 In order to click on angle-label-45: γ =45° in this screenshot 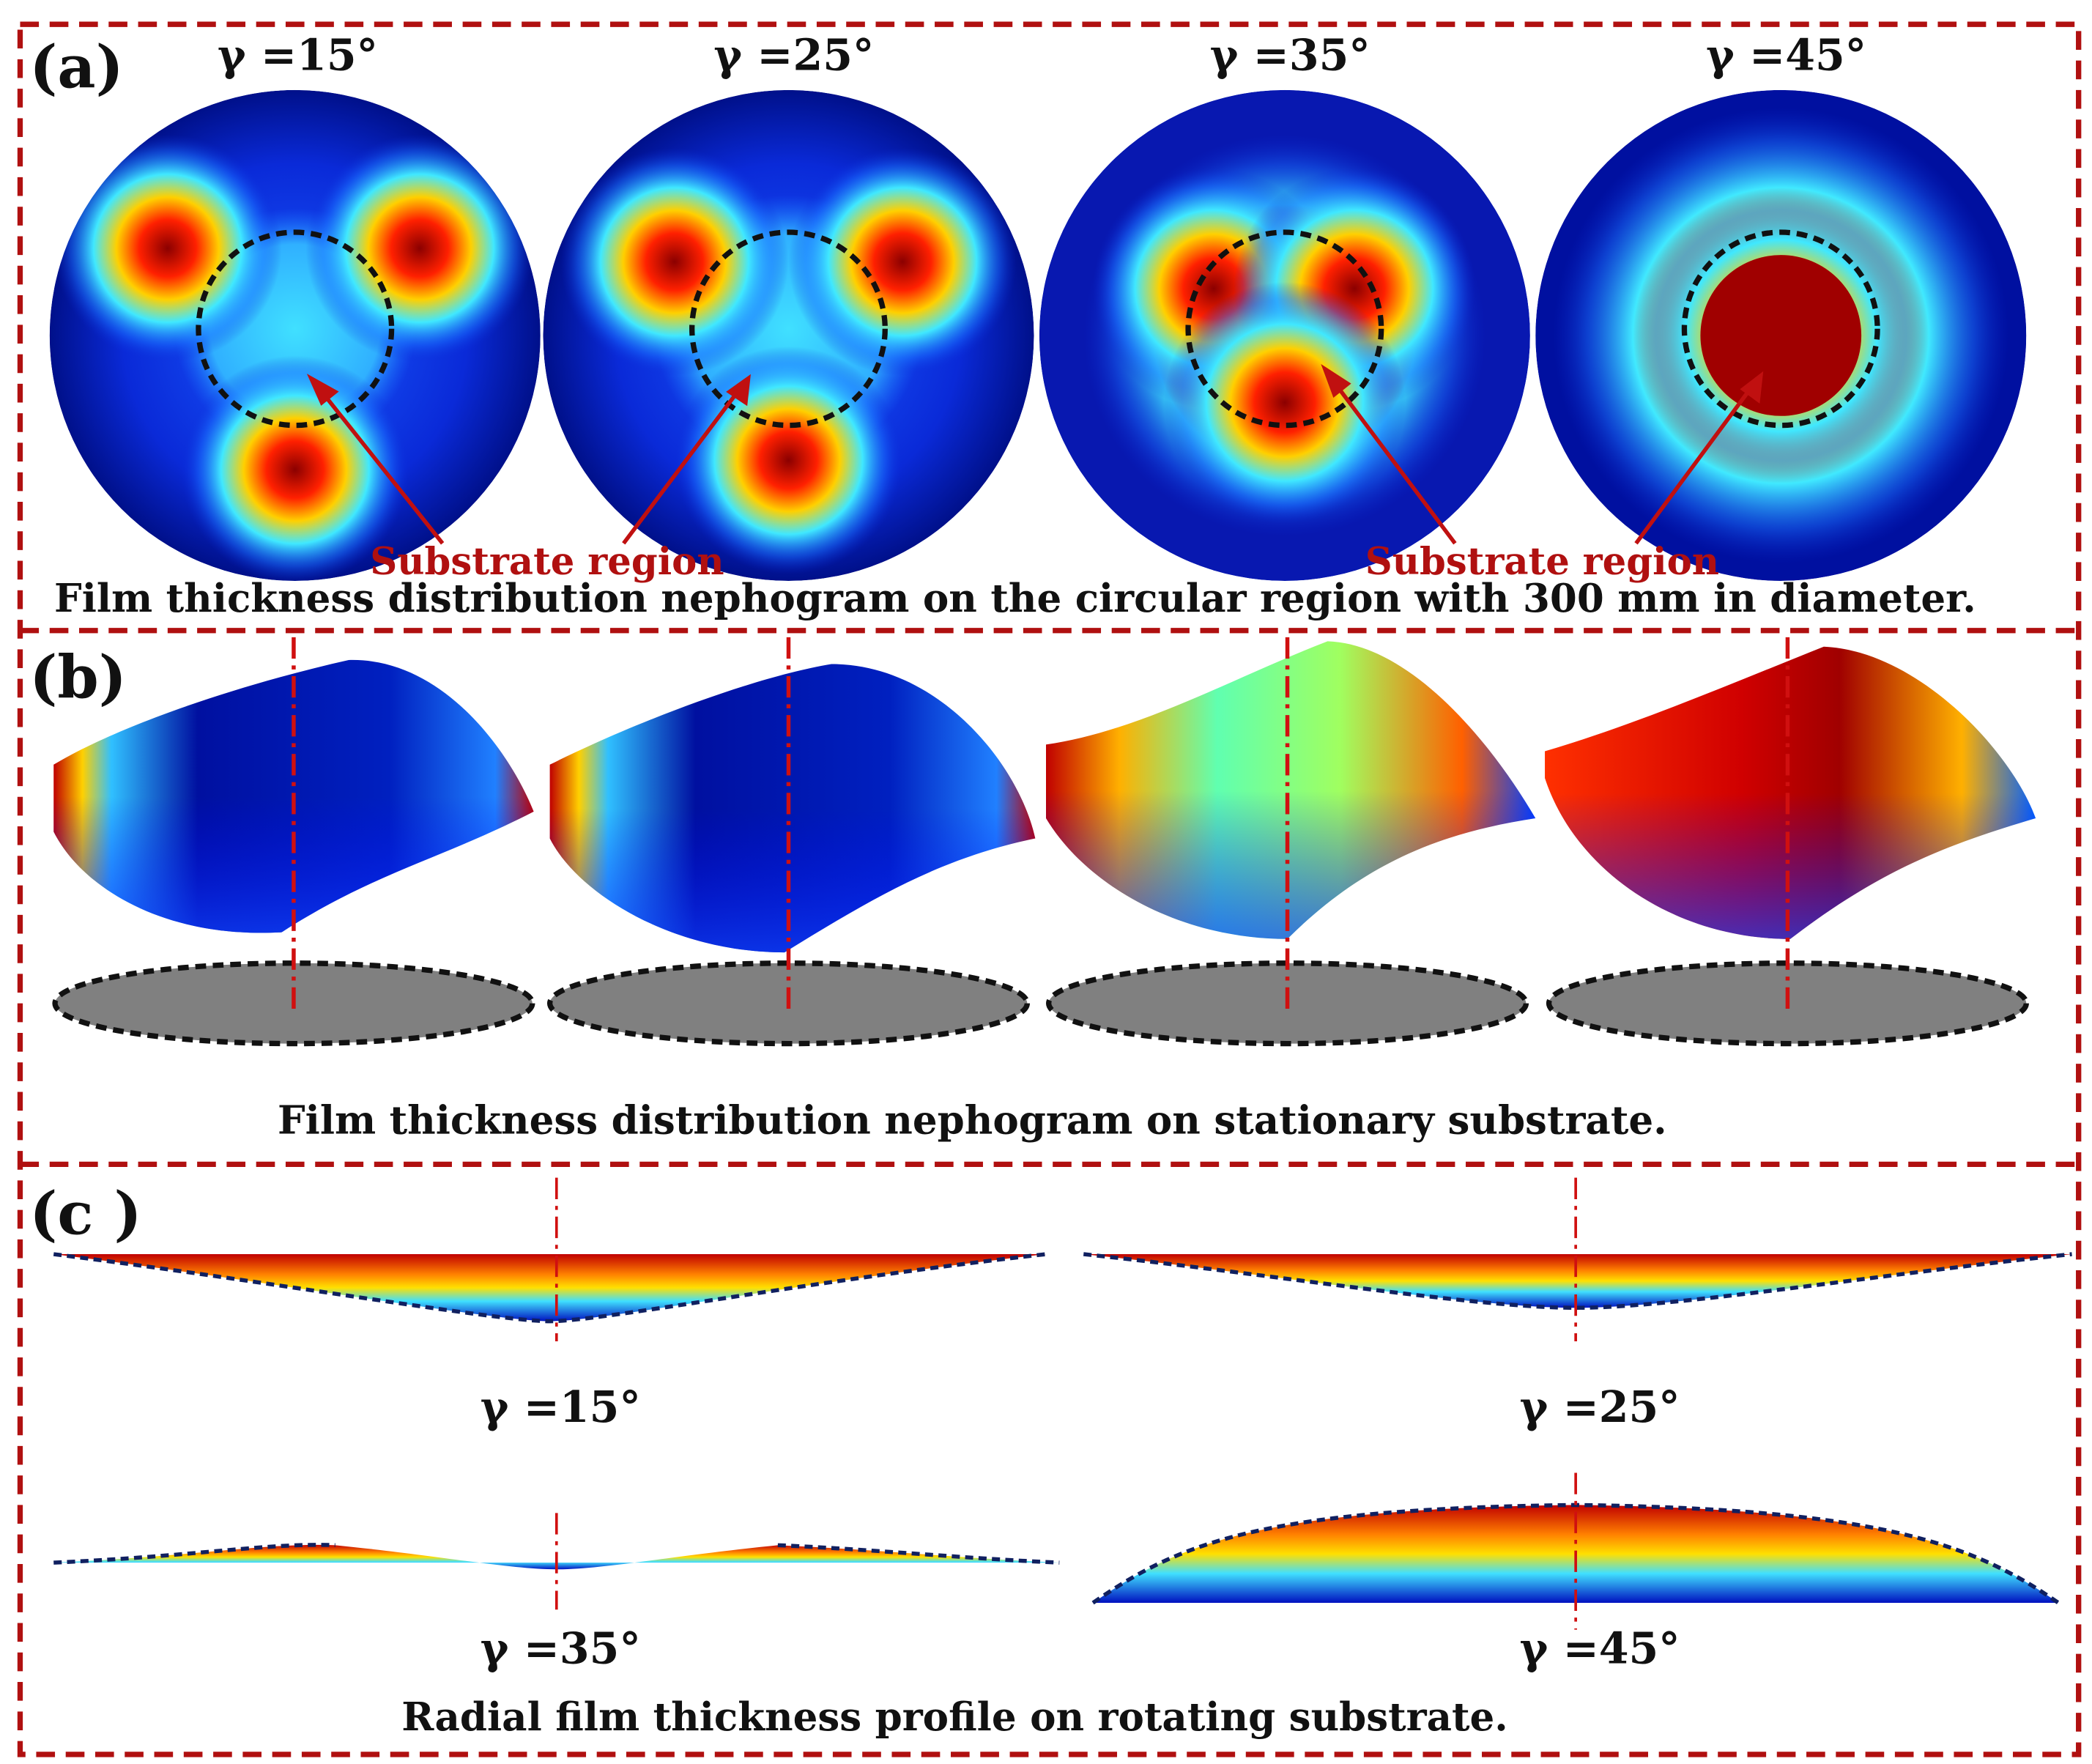, I will do `click(1786, 54)`.